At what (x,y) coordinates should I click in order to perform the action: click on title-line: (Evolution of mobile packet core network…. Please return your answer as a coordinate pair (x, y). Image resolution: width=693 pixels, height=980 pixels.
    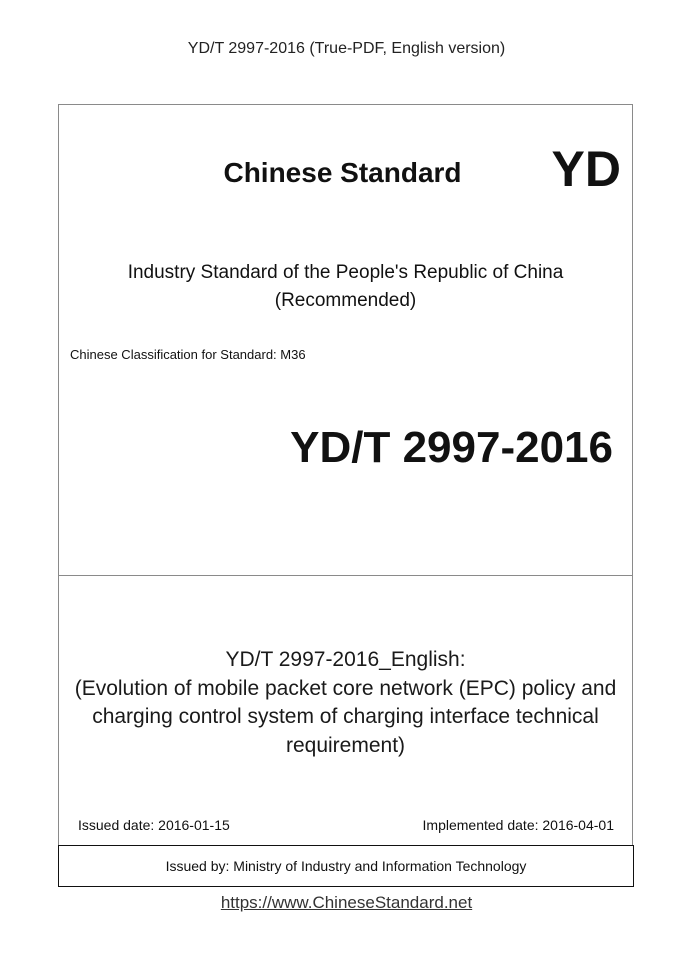
    Looking at the image, I should click on (345, 688).